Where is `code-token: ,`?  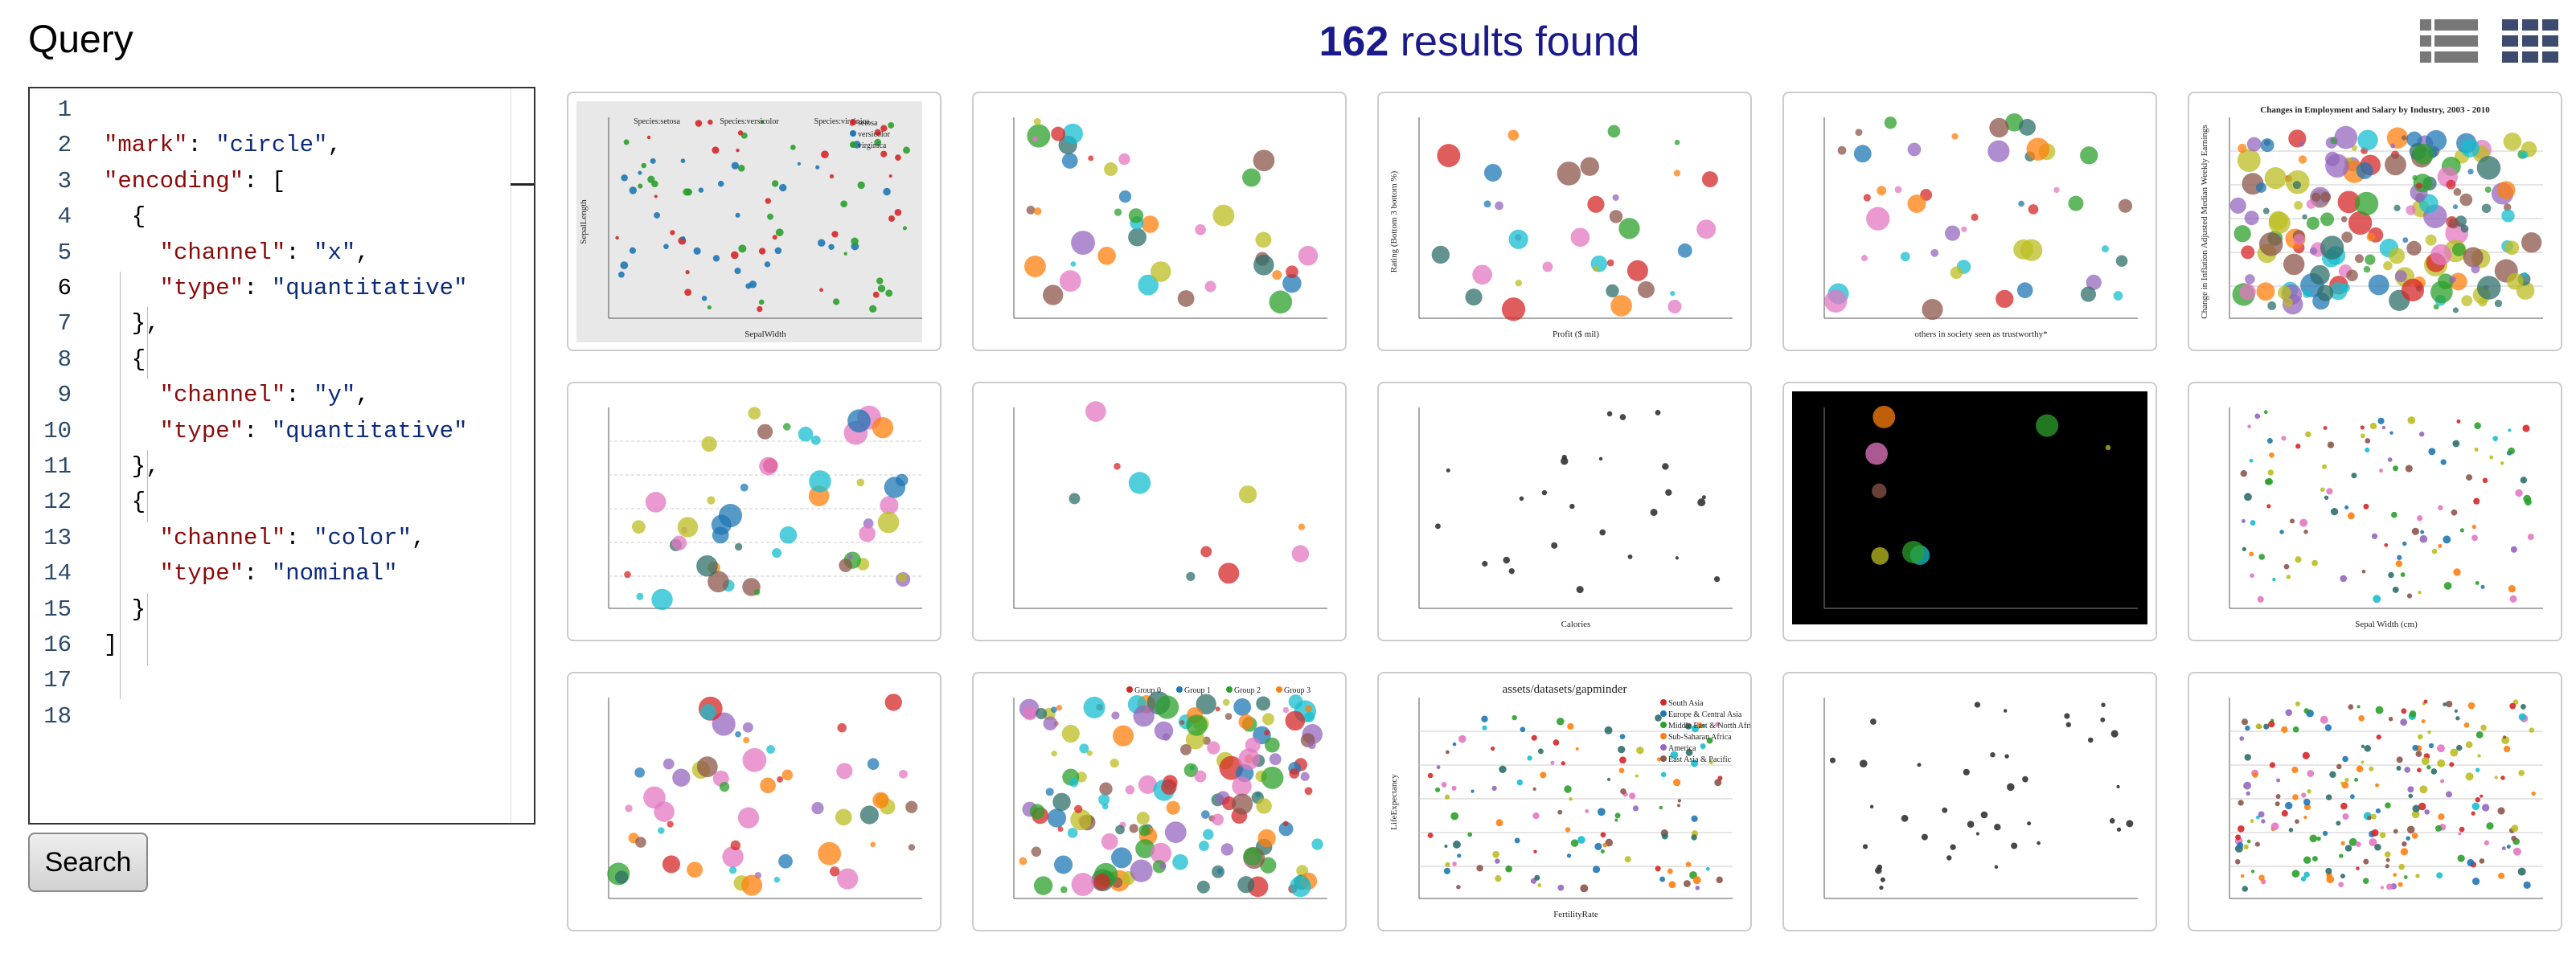
code-token: , is located at coordinates (362, 252).